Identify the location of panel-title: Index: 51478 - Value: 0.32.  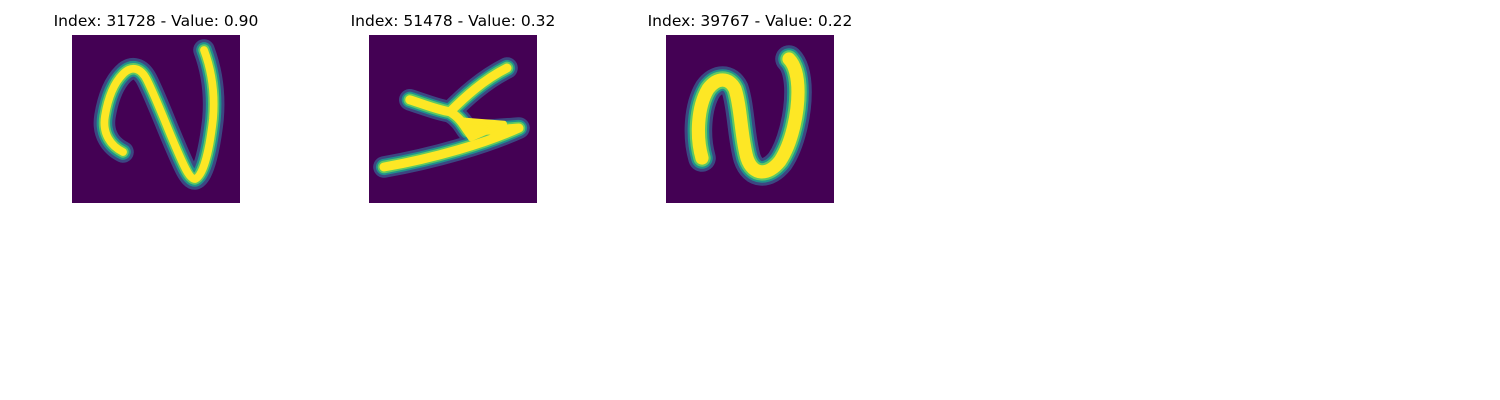
(453, 21).